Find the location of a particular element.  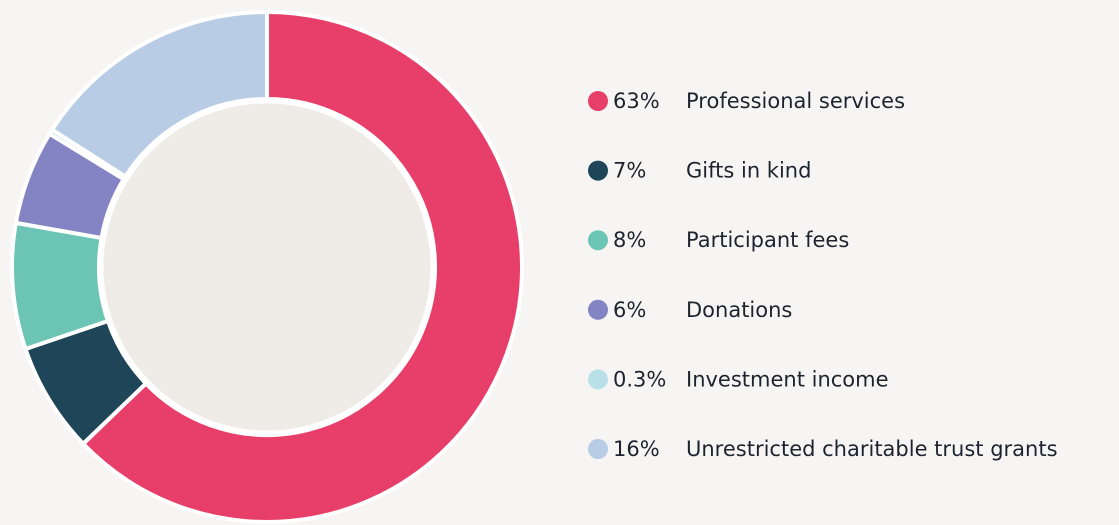

legend-value: 0.3% is located at coordinates (639, 379).